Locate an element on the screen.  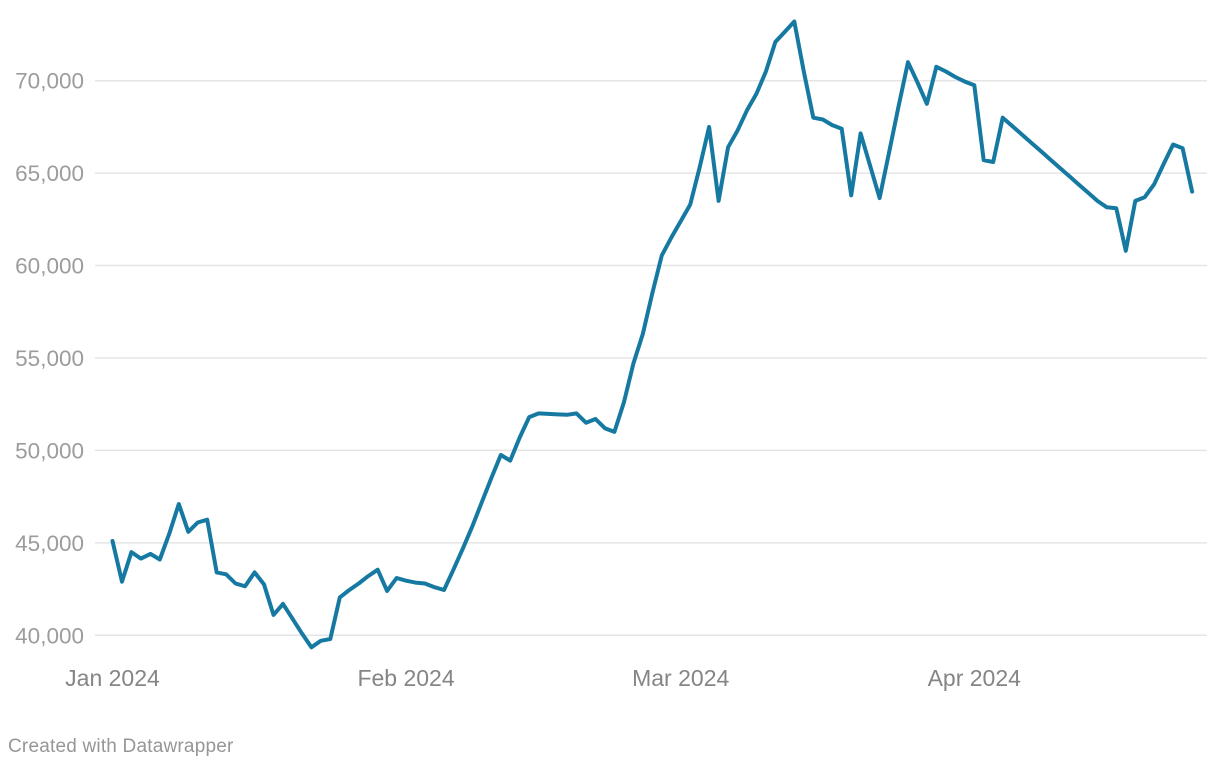
x-axis-tick-label: Apr 2024 is located at coordinates (975, 678).